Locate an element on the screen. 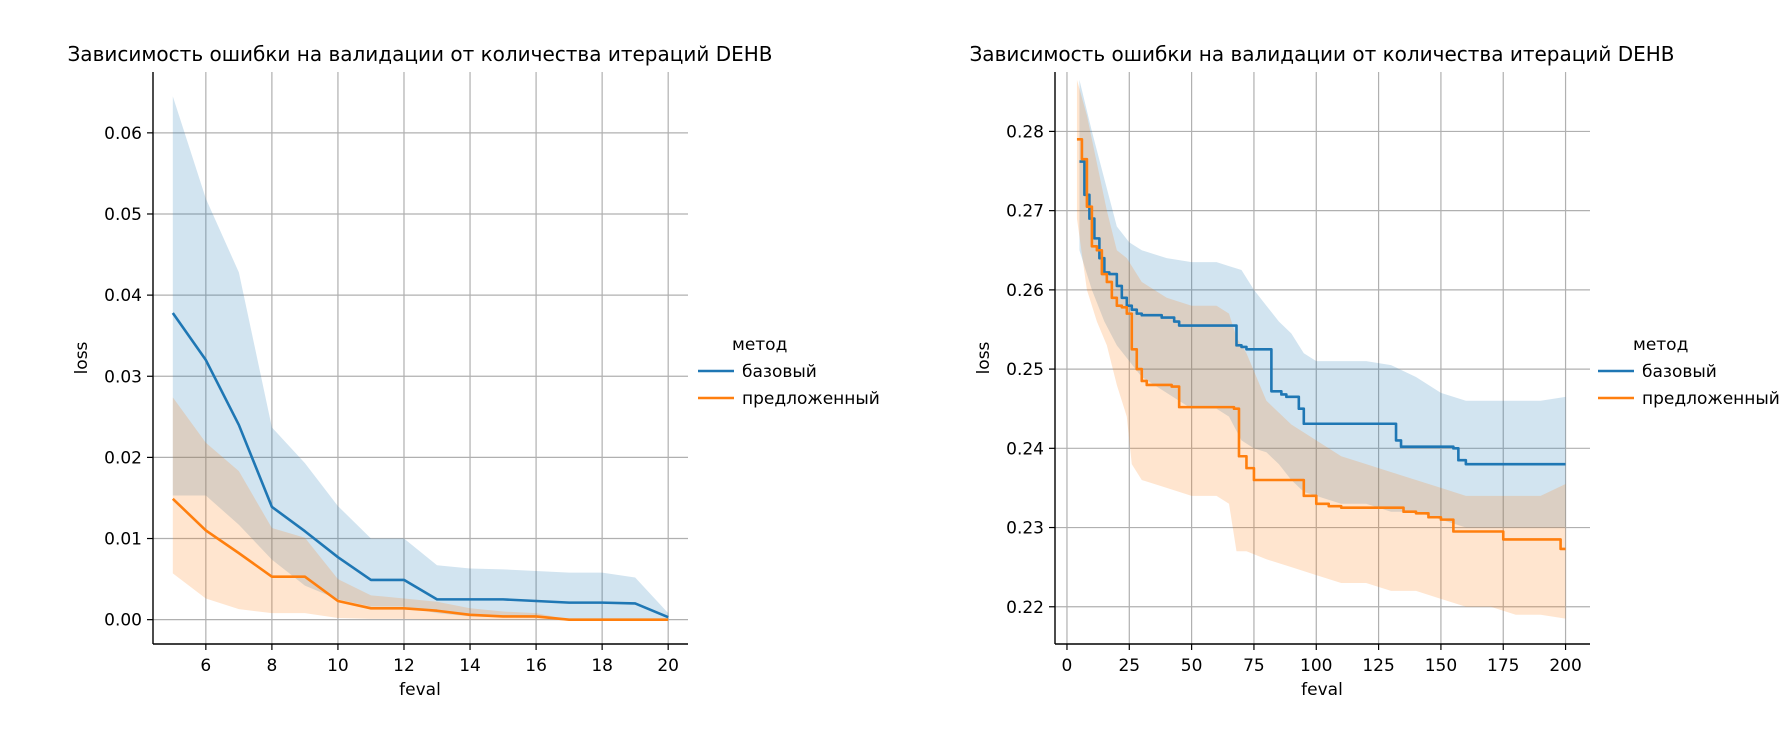  chart-right-legend-label-base: базовый is located at coordinates (1679, 372).